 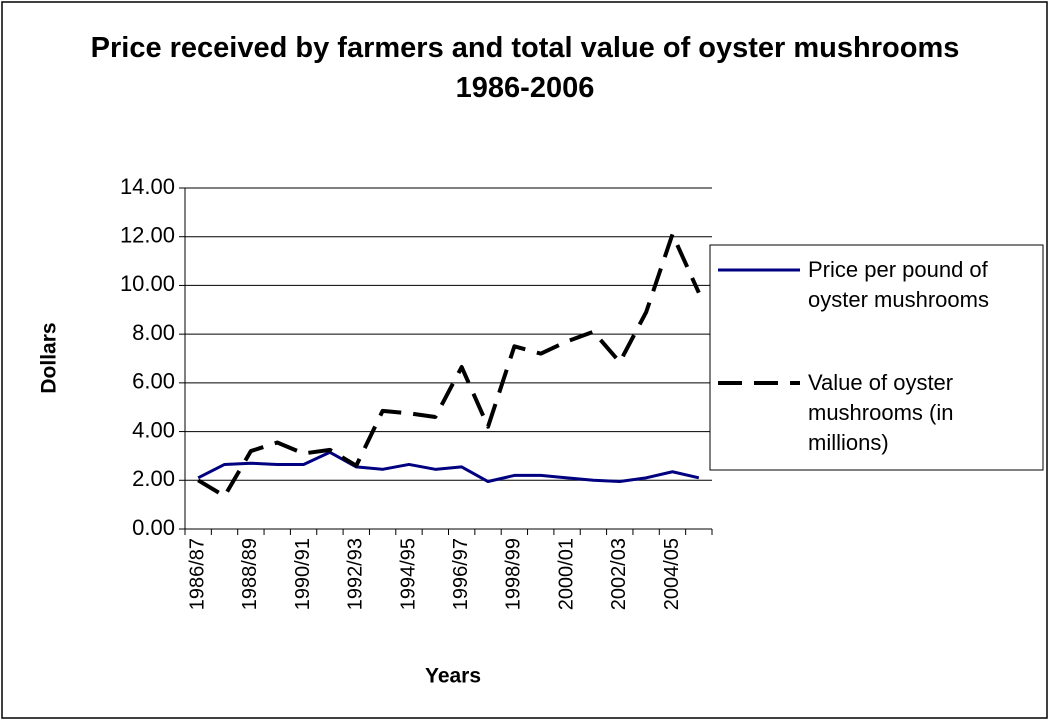 What do you see at coordinates (153, 381) in the screenshot?
I see `y-tick-label: 6.00` at bounding box center [153, 381].